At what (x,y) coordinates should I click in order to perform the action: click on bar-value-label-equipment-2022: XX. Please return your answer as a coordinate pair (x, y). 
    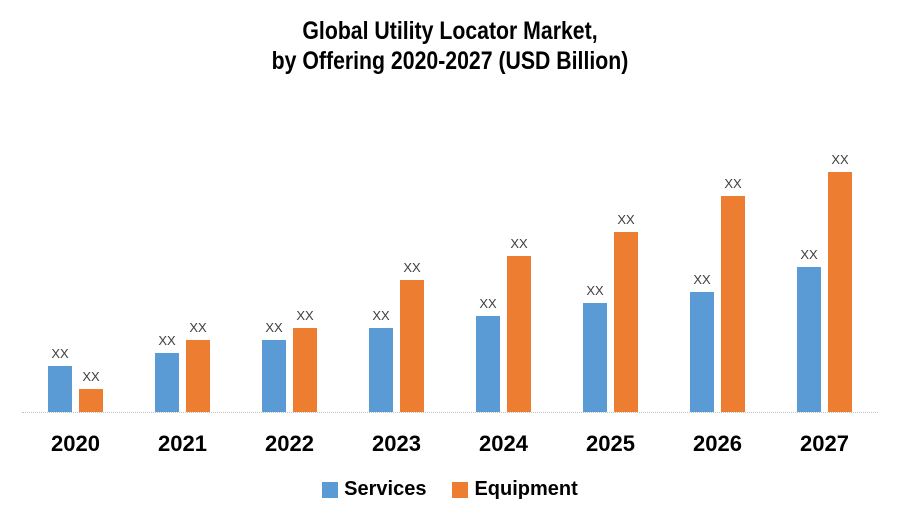
    Looking at the image, I should click on (305, 315).